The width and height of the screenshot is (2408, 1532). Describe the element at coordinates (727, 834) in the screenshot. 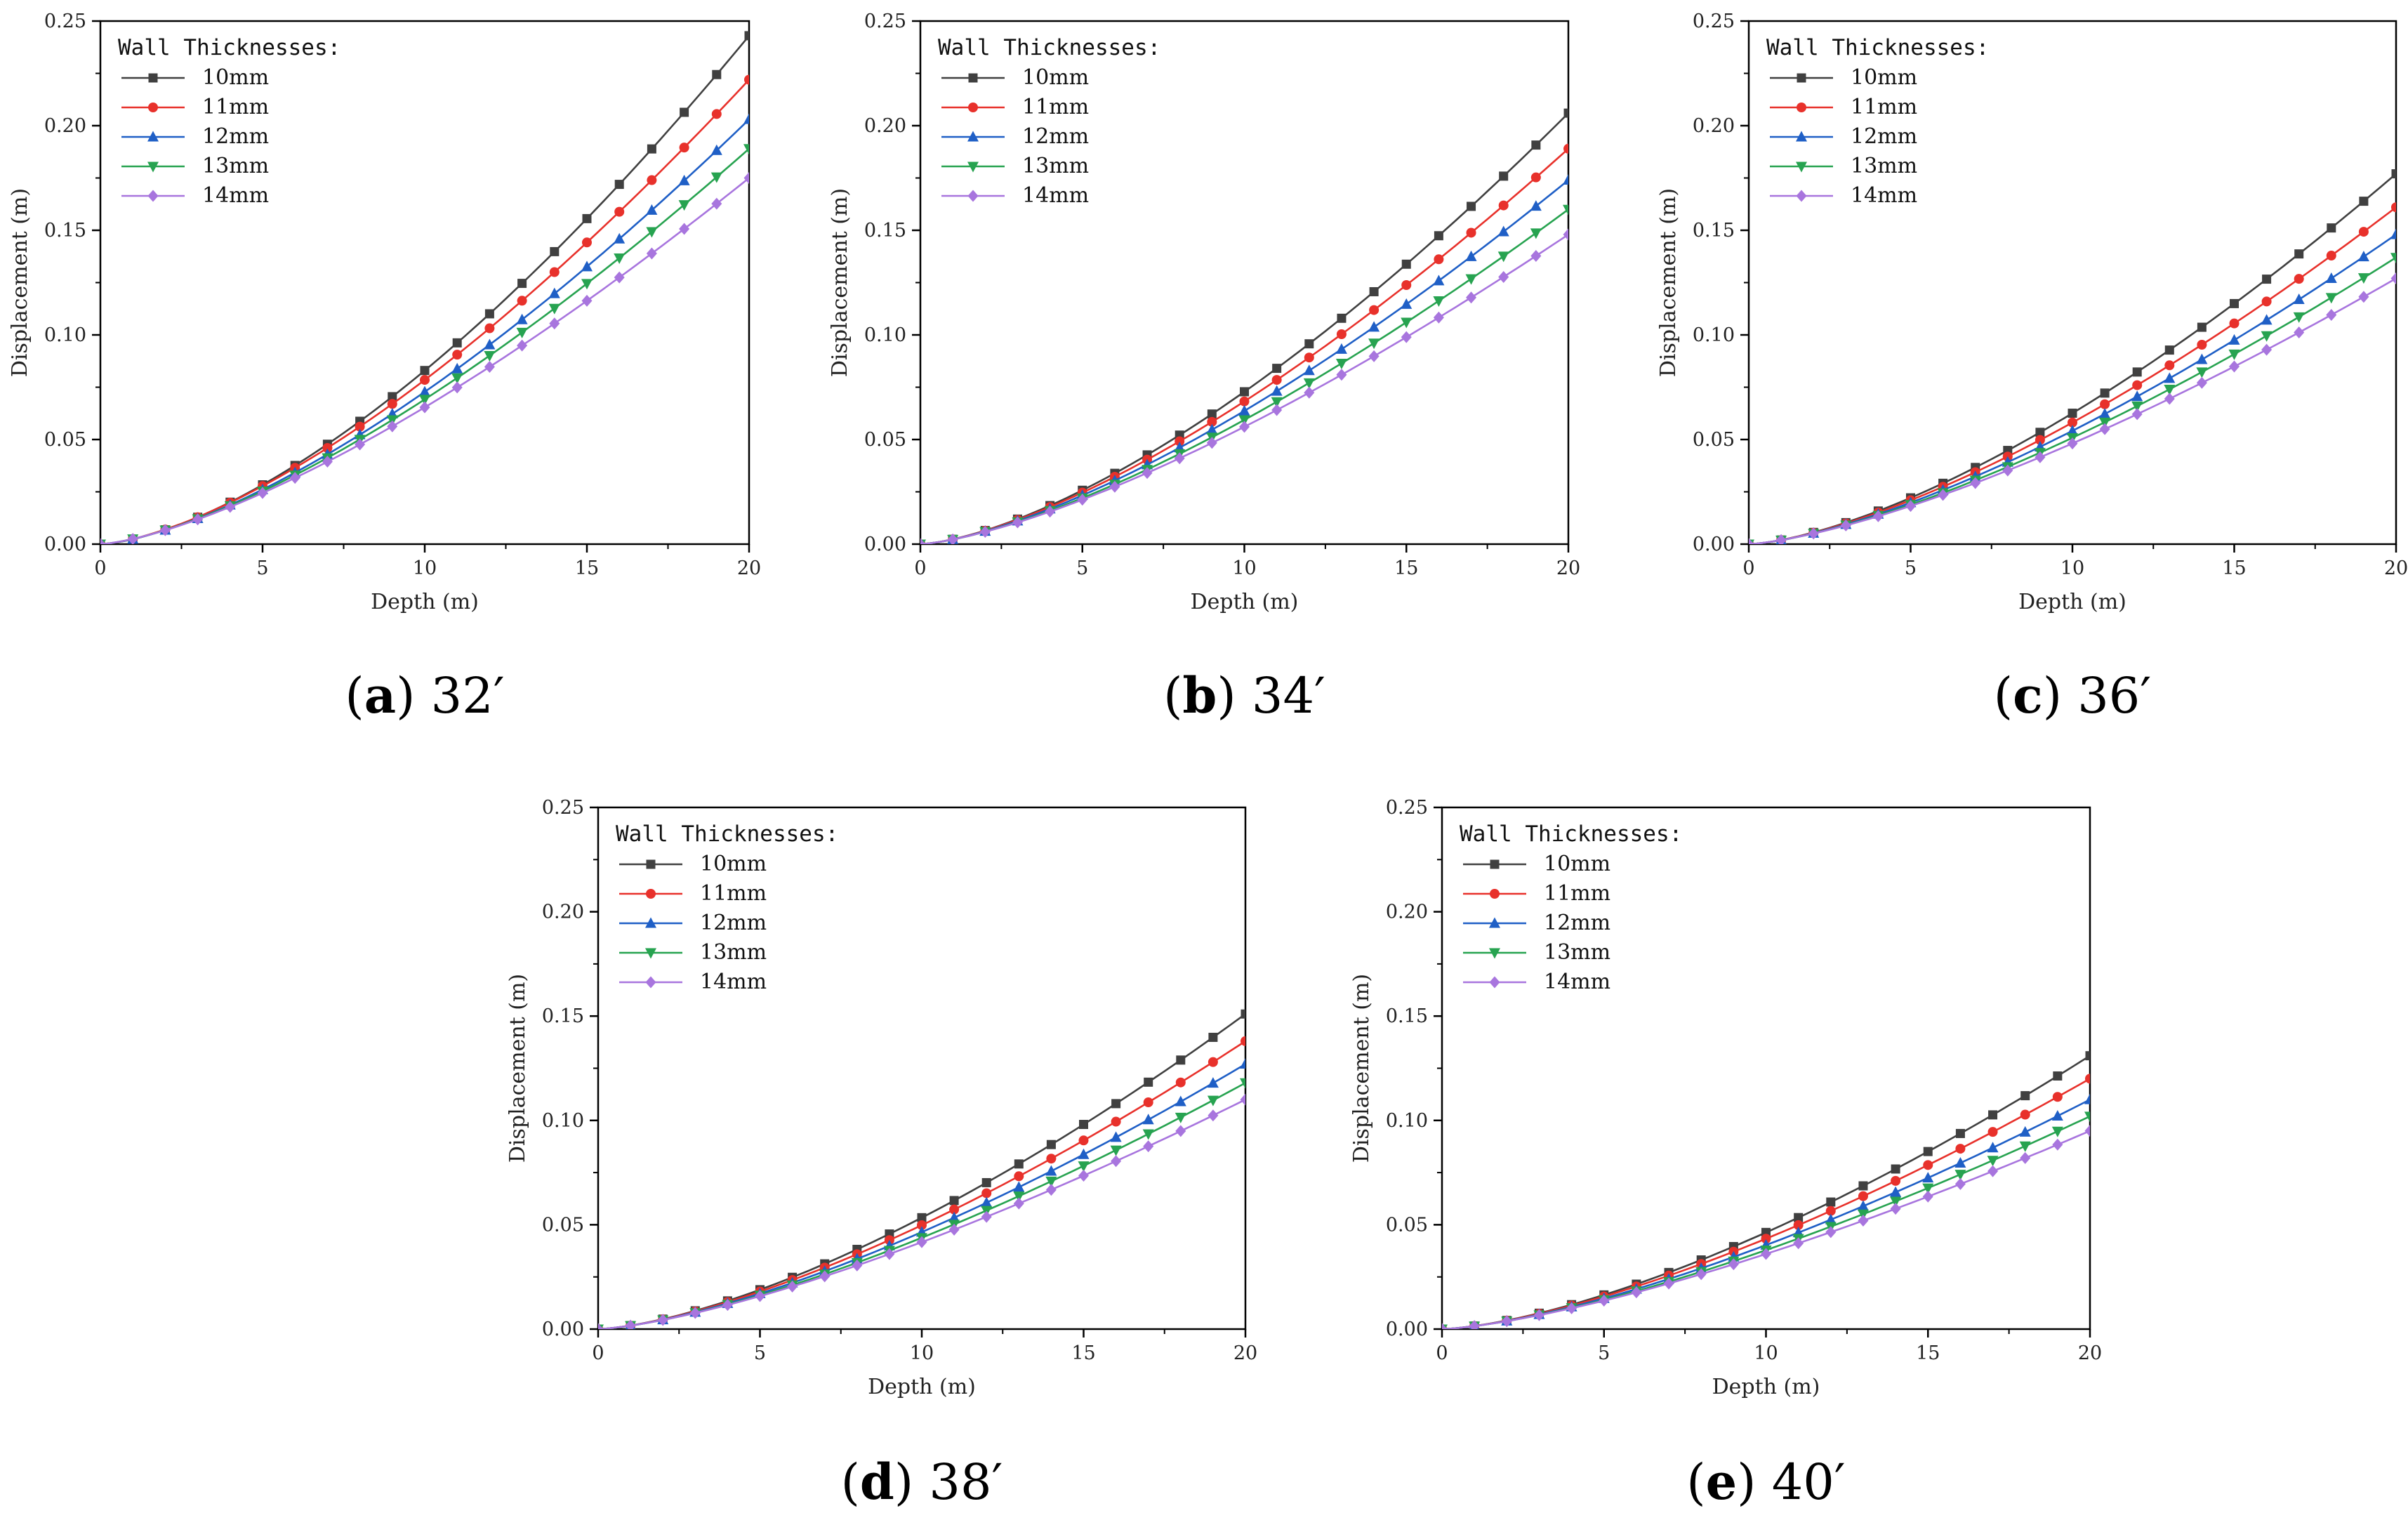

I see `legend-title: Wall Thicknesses:` at that location.